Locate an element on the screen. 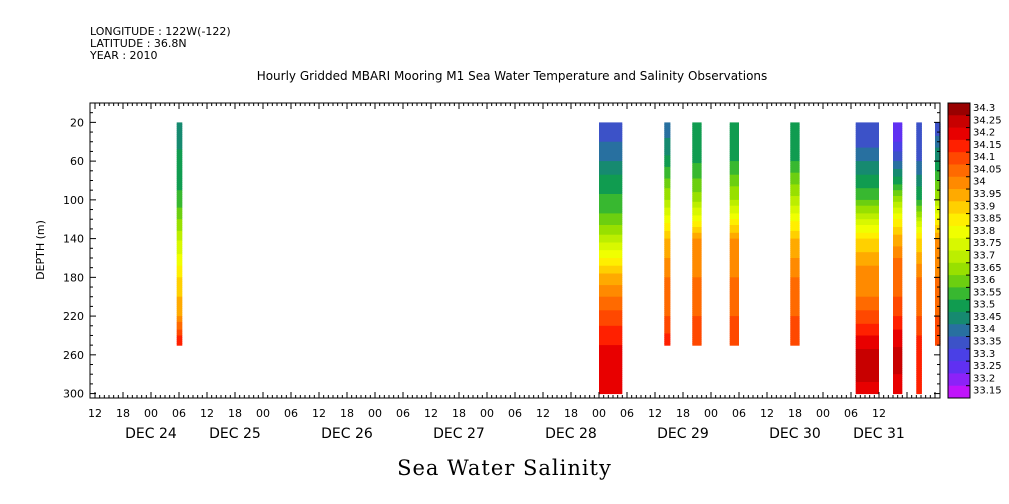 The width and height of the screenshot is (1009, 504). x-tick-label: 18 is located at coordinates (123, 413).